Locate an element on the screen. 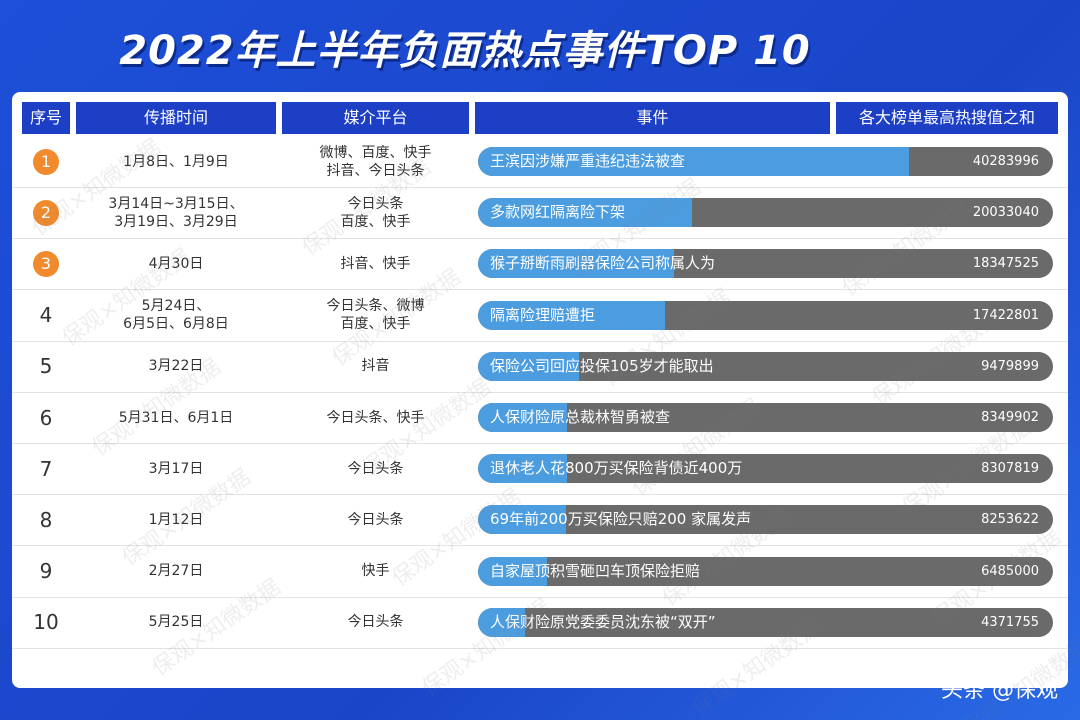 The width and height of the screenshot is (1080, 720). rank: 10 is located at coordinates (46, 622).